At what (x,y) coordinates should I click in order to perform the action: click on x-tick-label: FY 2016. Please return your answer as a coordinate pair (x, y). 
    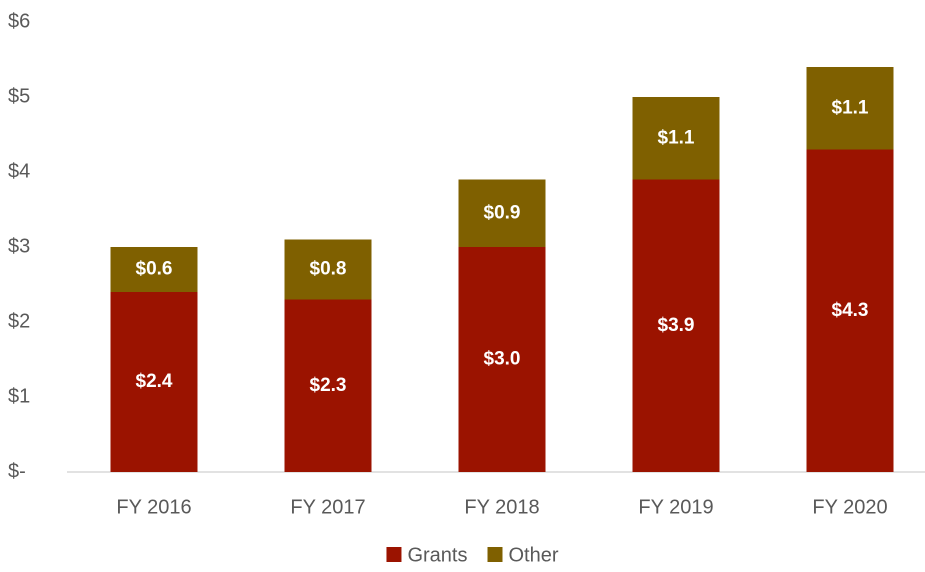
    Looking at the image, I should click on (153, 507).